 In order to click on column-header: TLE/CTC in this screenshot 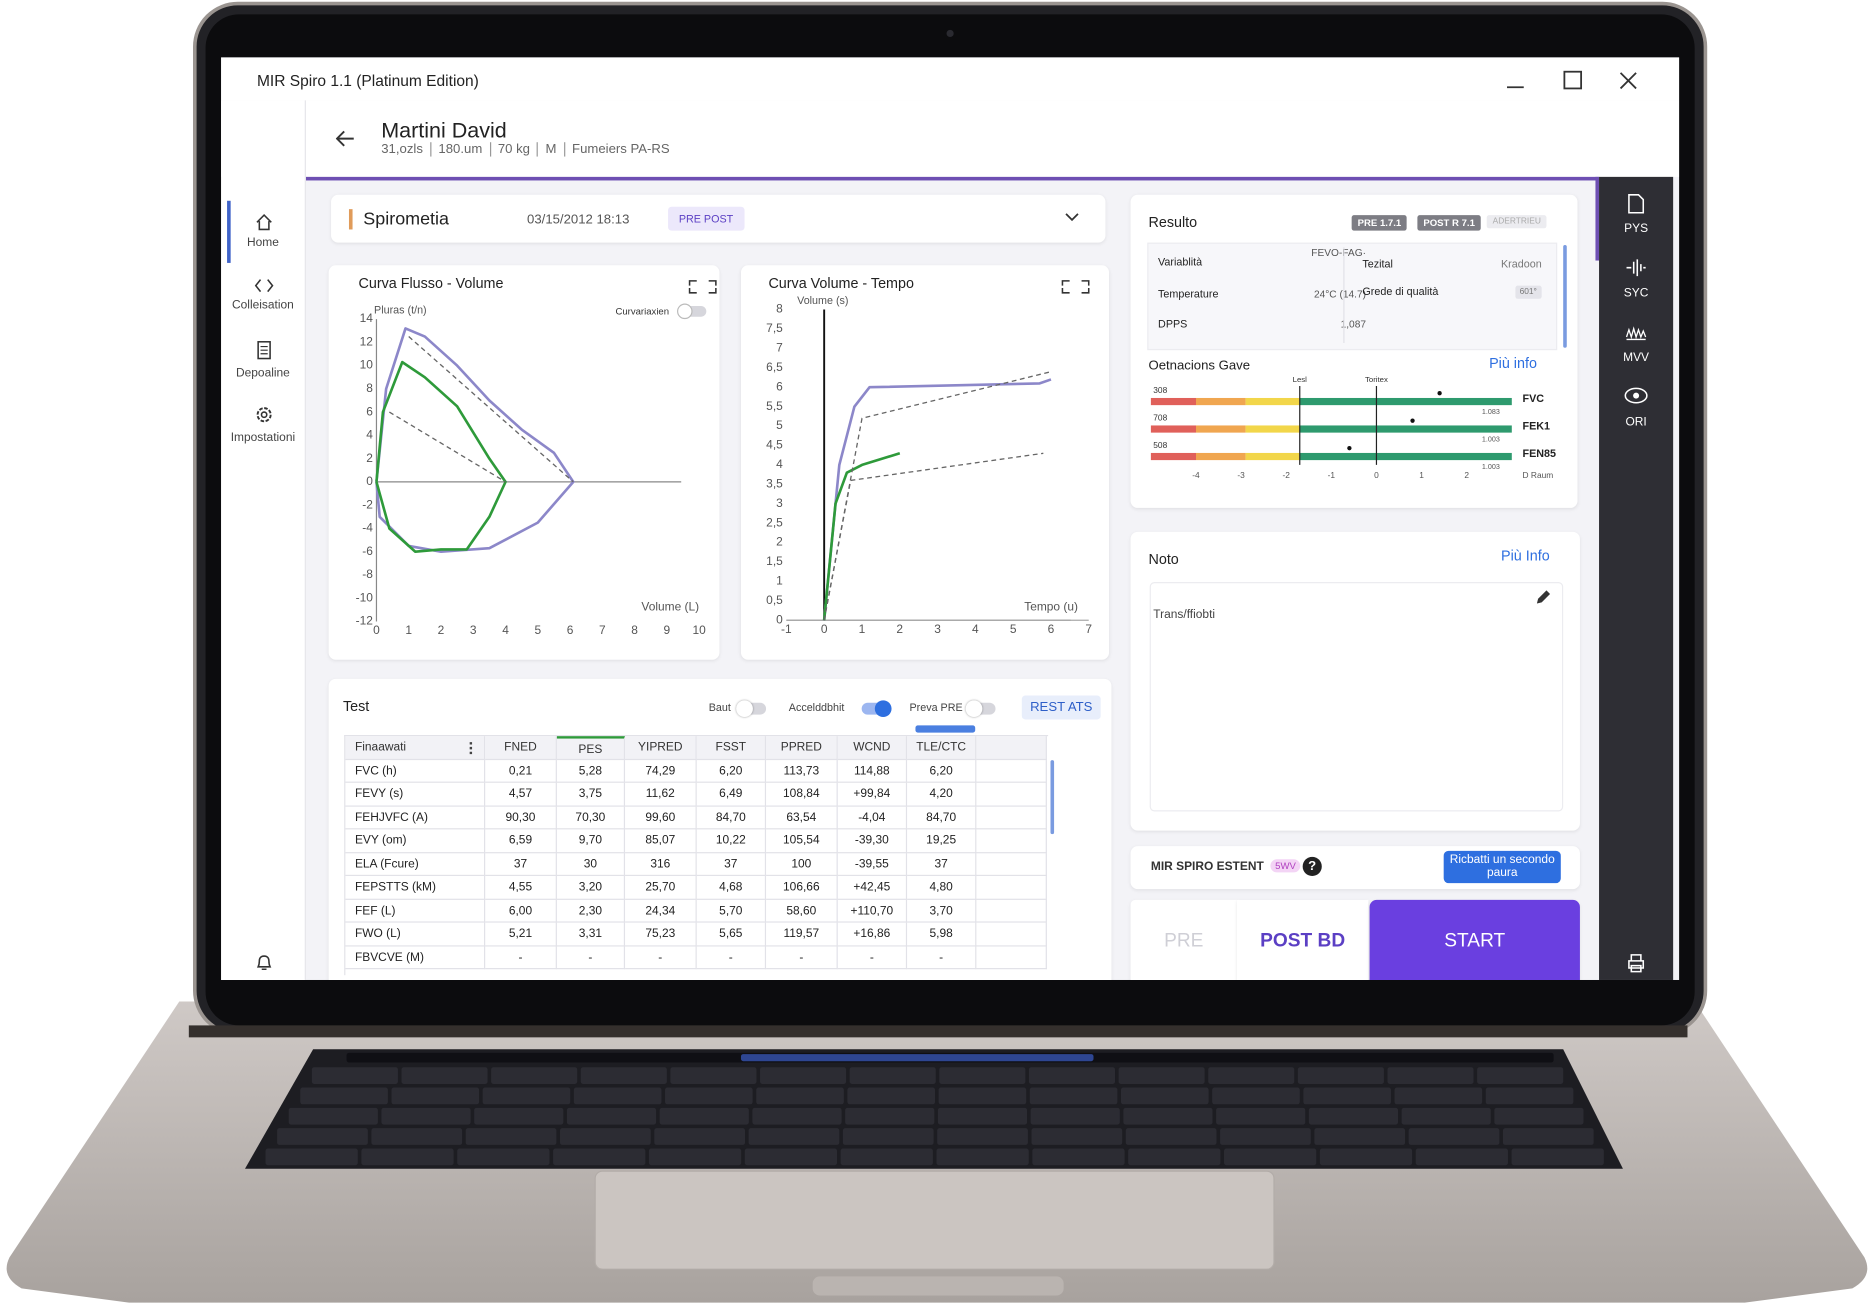, I will do `click(942, 748)`.